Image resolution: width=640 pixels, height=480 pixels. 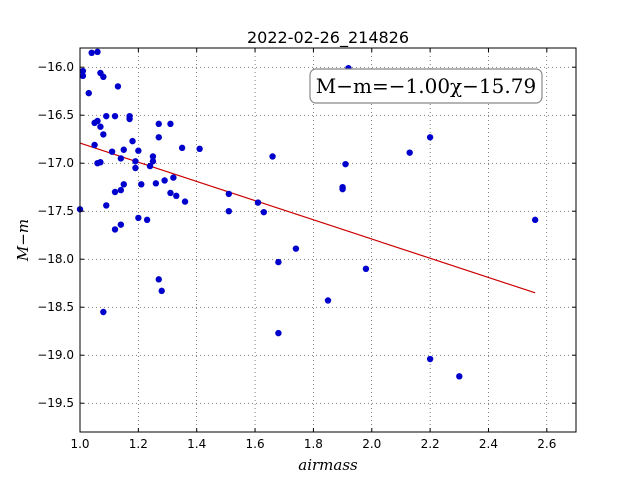 I want to click on y-tick-label: −17.5, so click(x=55, y=211).